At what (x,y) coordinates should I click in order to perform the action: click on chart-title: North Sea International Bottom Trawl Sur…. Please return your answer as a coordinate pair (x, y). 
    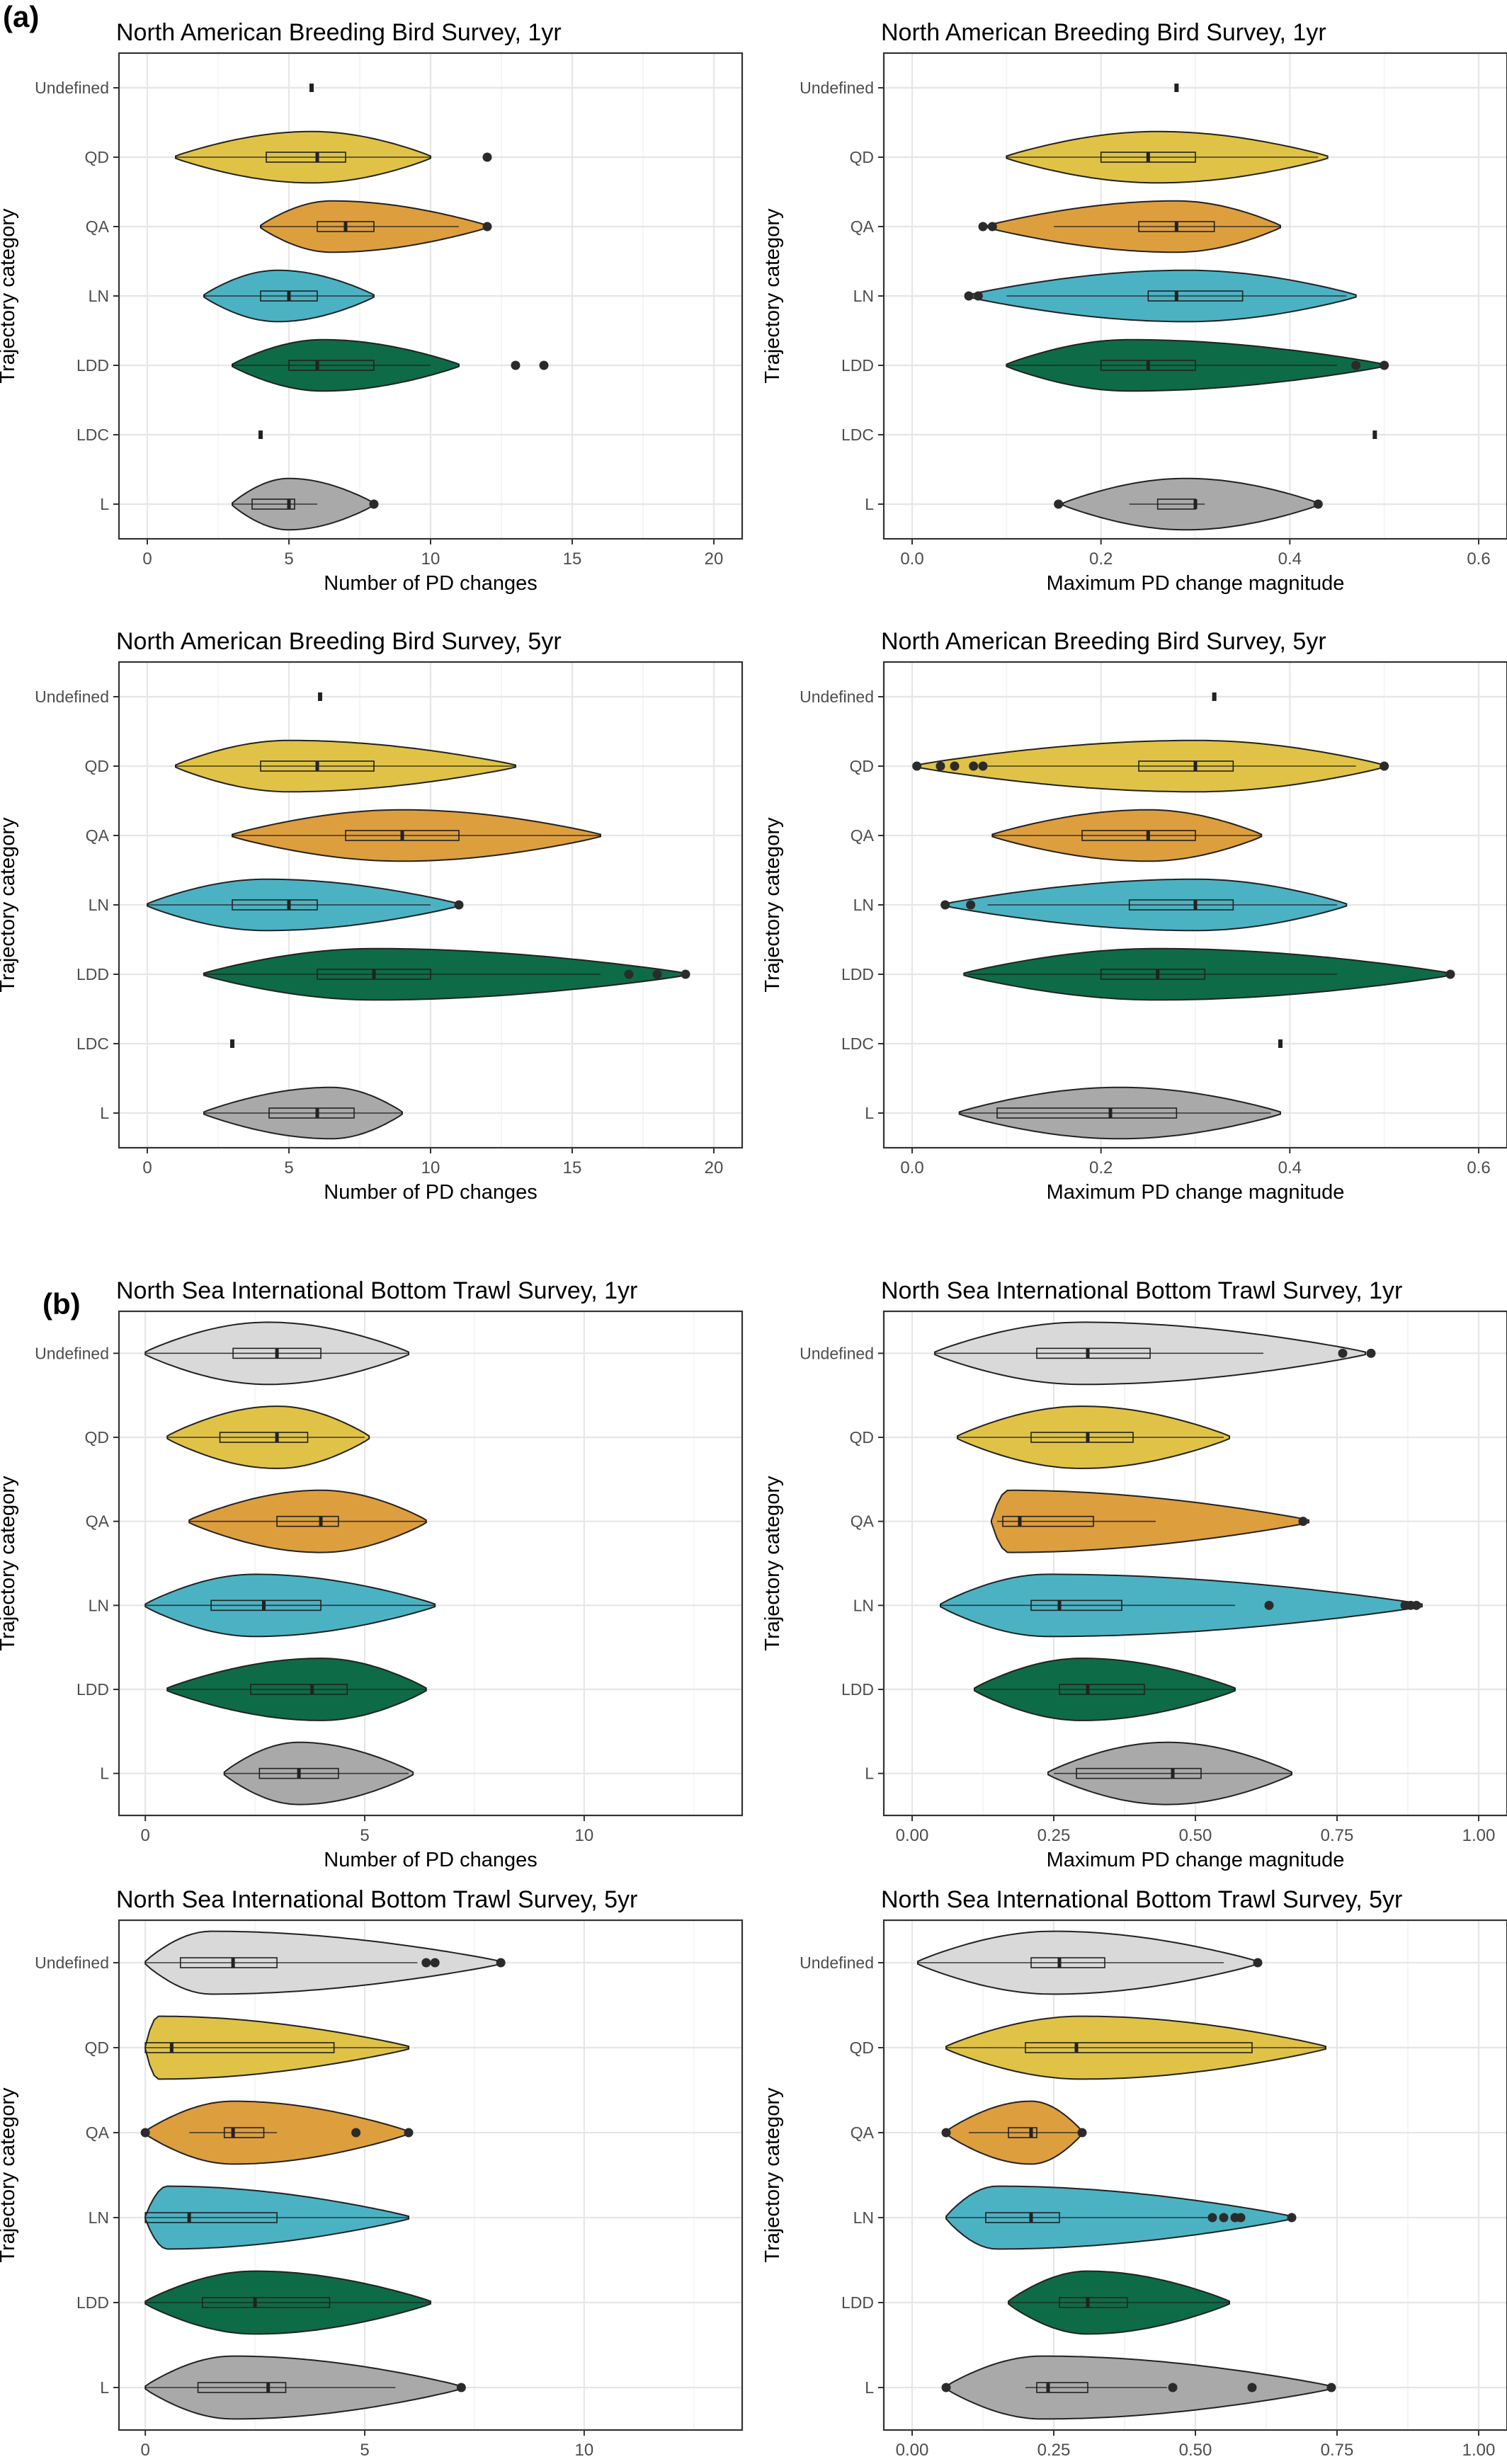
    Looking at the image, I should click on (376, 1291).